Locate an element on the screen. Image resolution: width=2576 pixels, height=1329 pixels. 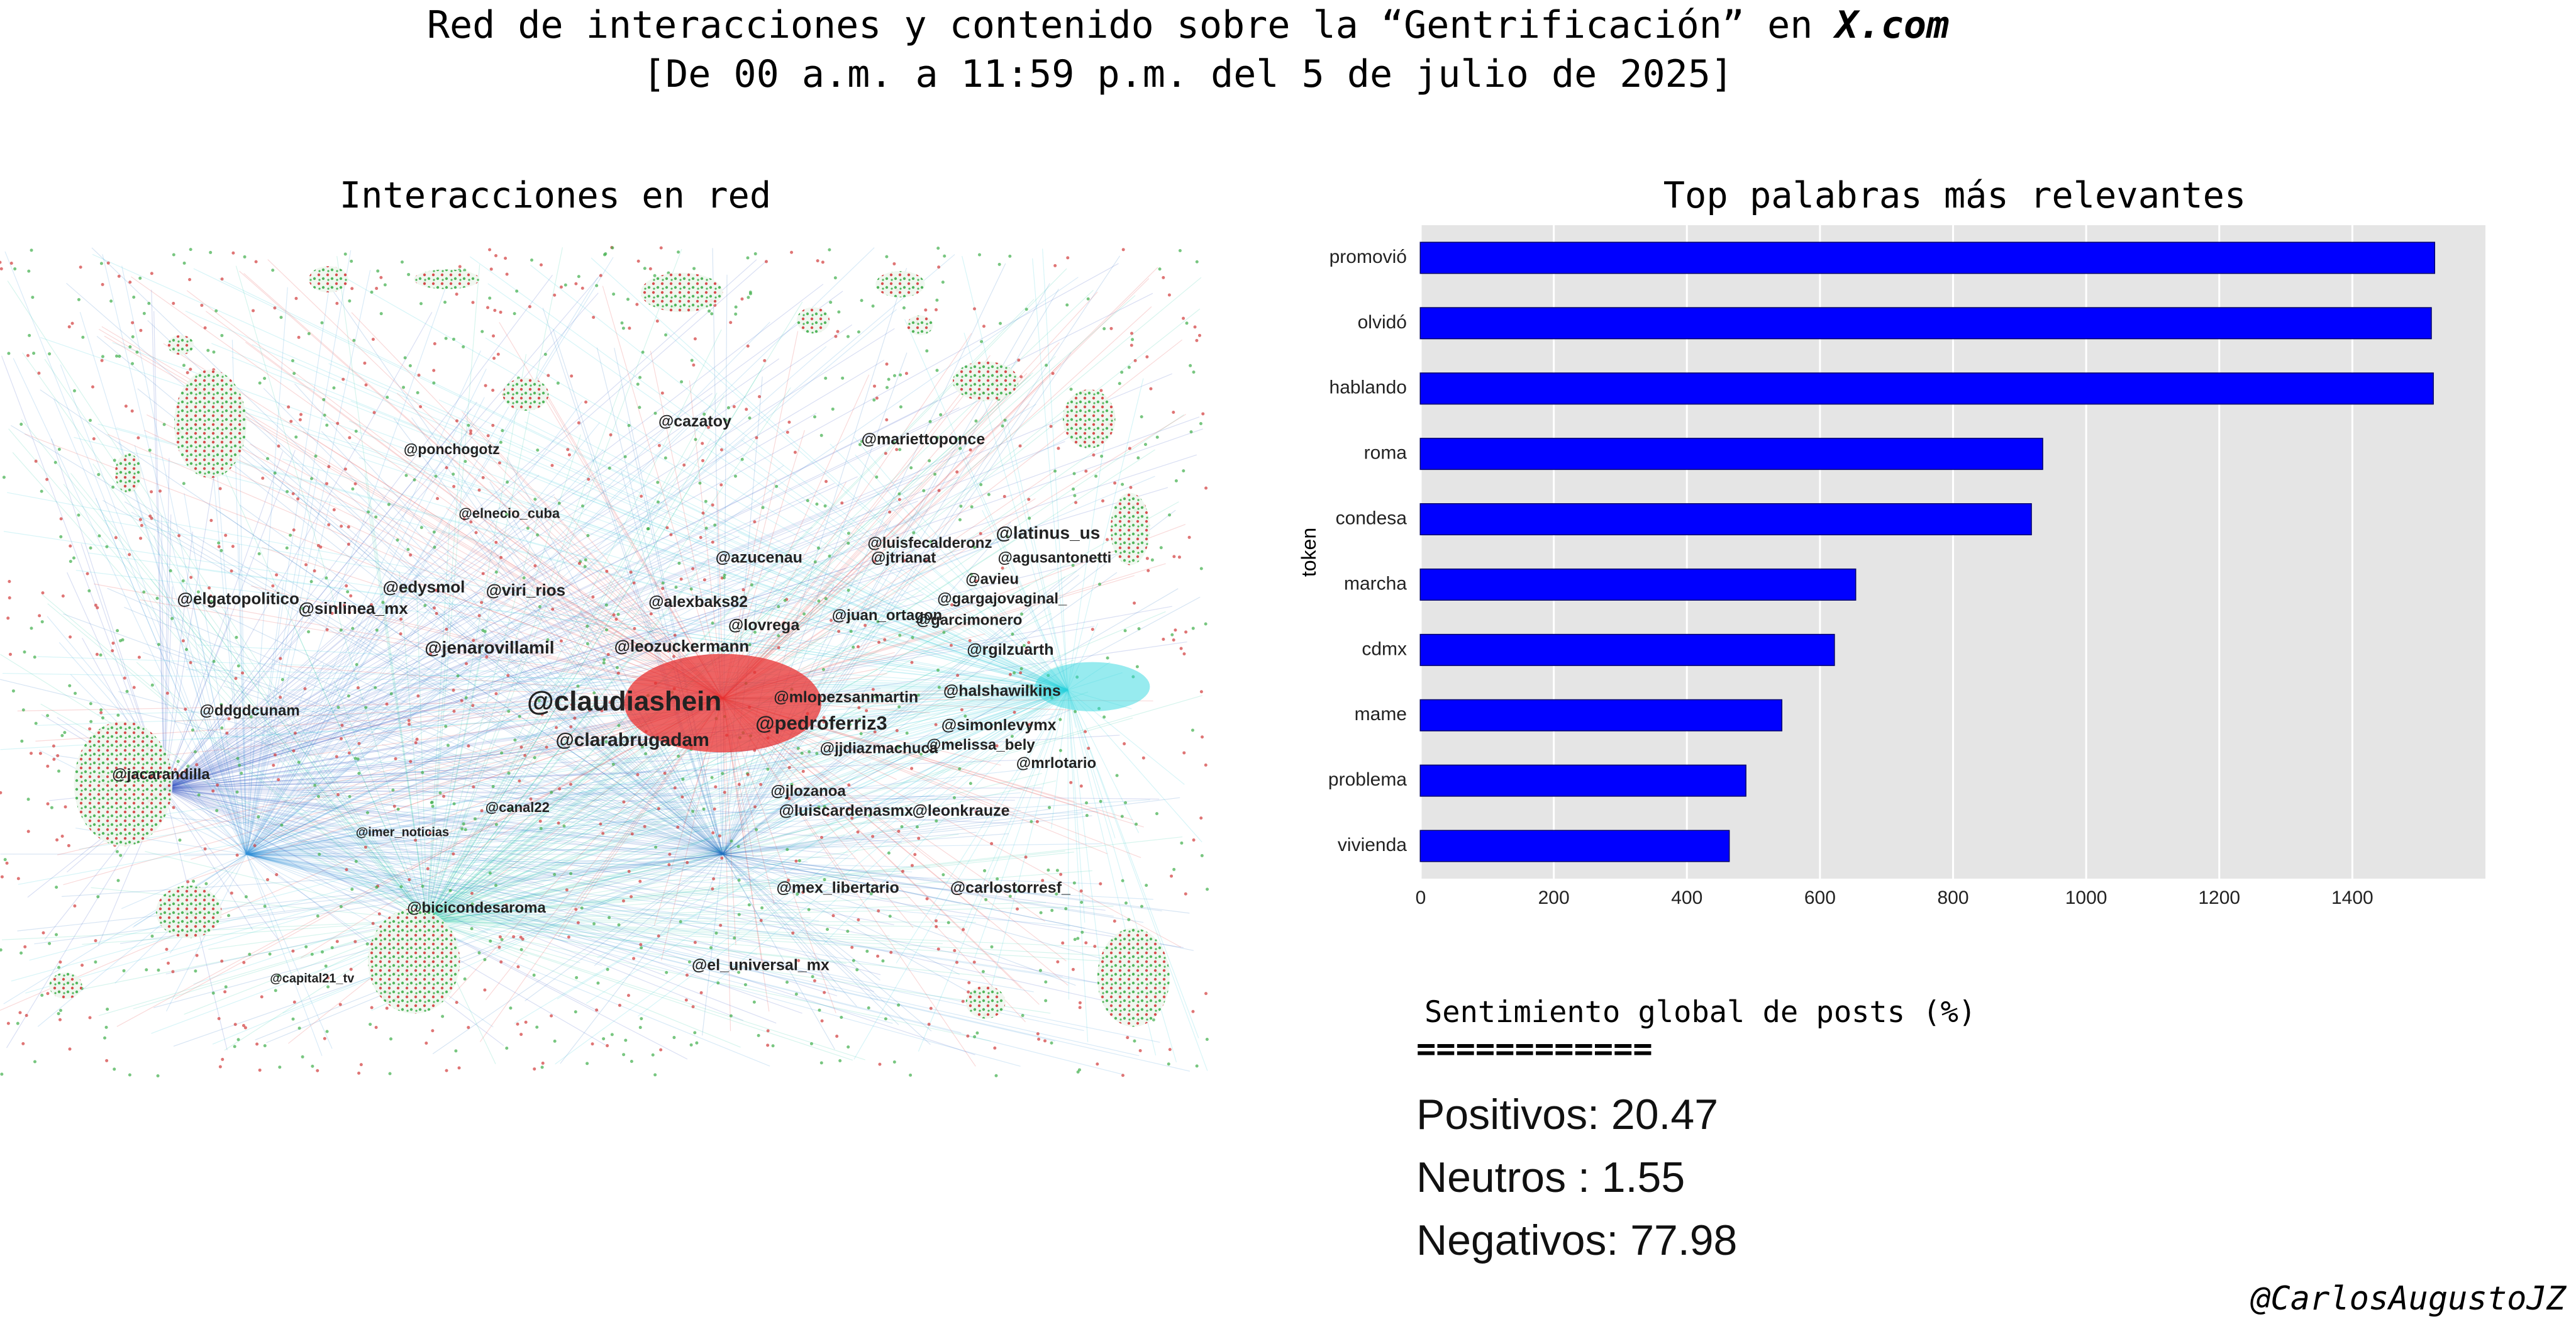
y-tick-label: olvidó is located at coordinates (1382, 322).